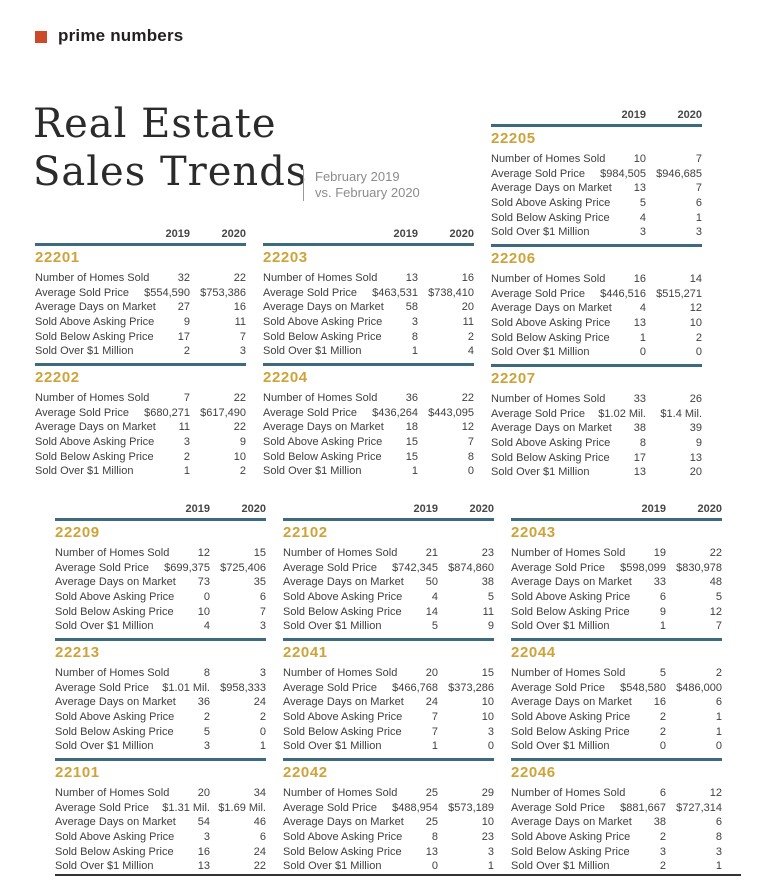  I want to click on value-2019: 25, so click(431, 822).